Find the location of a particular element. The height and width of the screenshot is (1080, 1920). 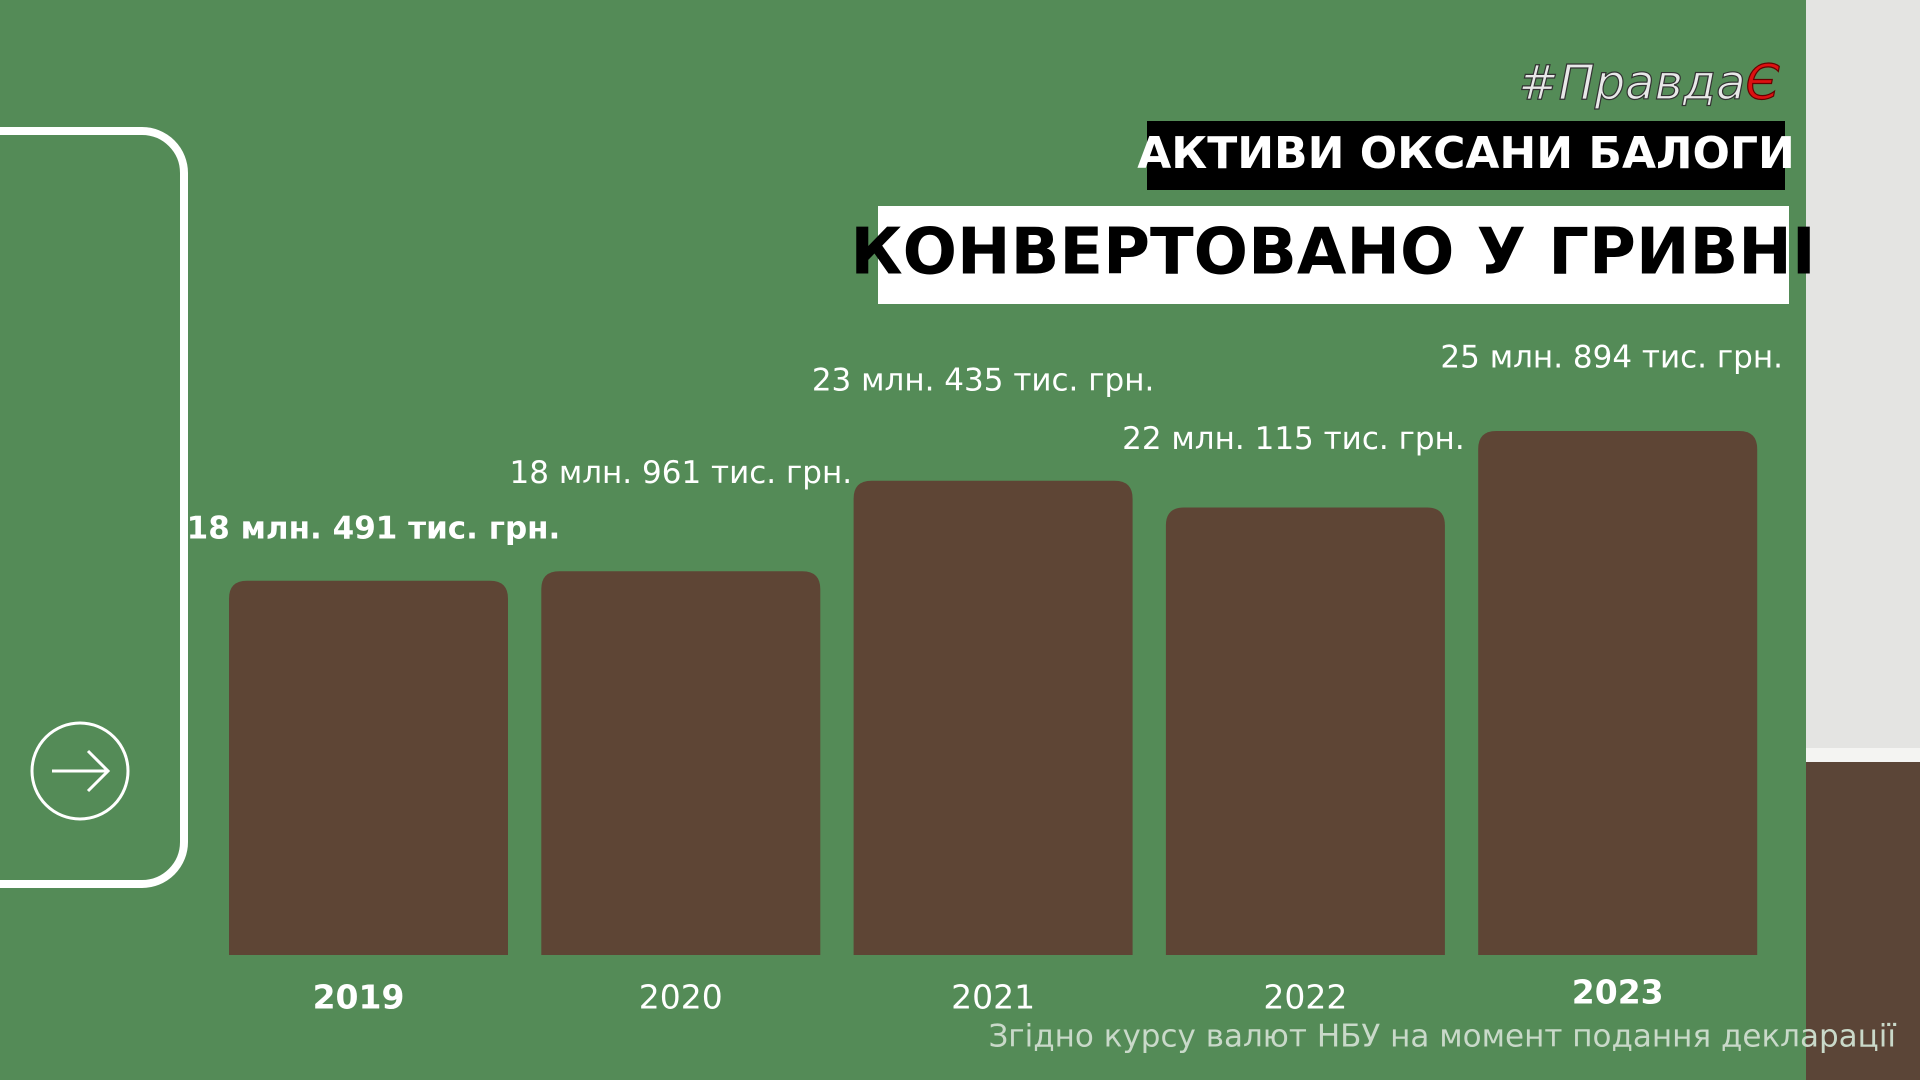

wall is located at coordinates (1863, 380).